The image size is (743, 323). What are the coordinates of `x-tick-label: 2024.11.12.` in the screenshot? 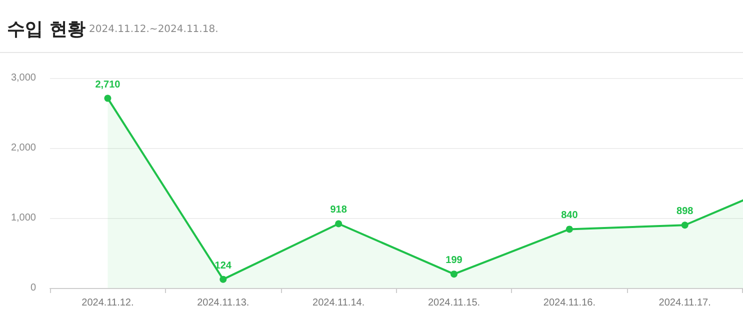 It's located at (108, 303).